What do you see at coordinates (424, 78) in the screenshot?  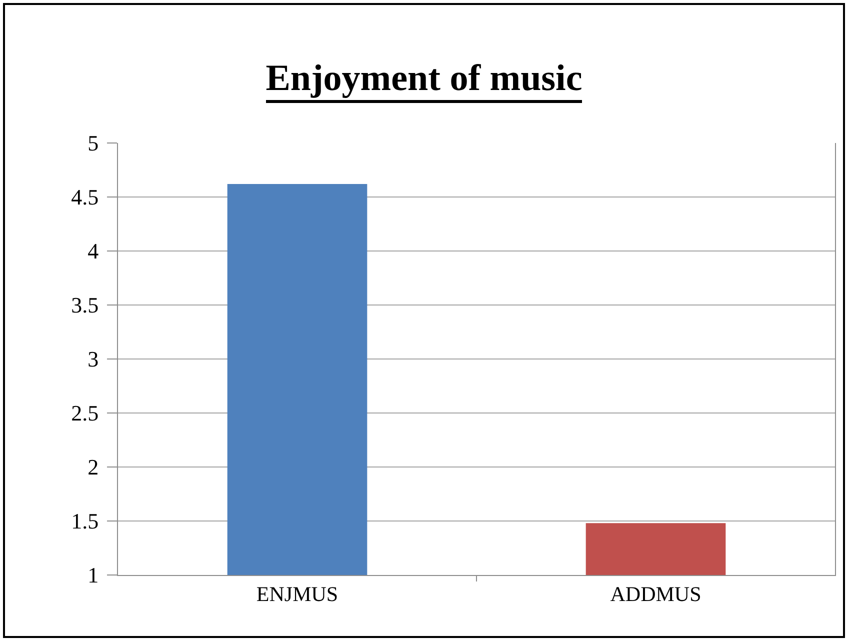 I see `chart-title: Enjoyment of music` at bounding box center [424, 78].